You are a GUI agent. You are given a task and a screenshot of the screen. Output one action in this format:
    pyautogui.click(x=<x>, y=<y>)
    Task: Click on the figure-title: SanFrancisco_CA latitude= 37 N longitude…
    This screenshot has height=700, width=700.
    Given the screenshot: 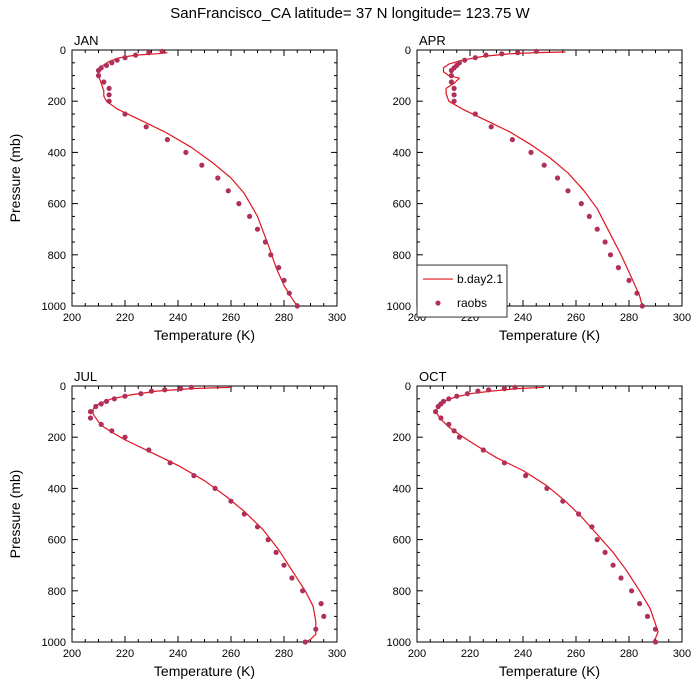 What is the action you would take?
    pyautogui.click(x=350, y=13)
    